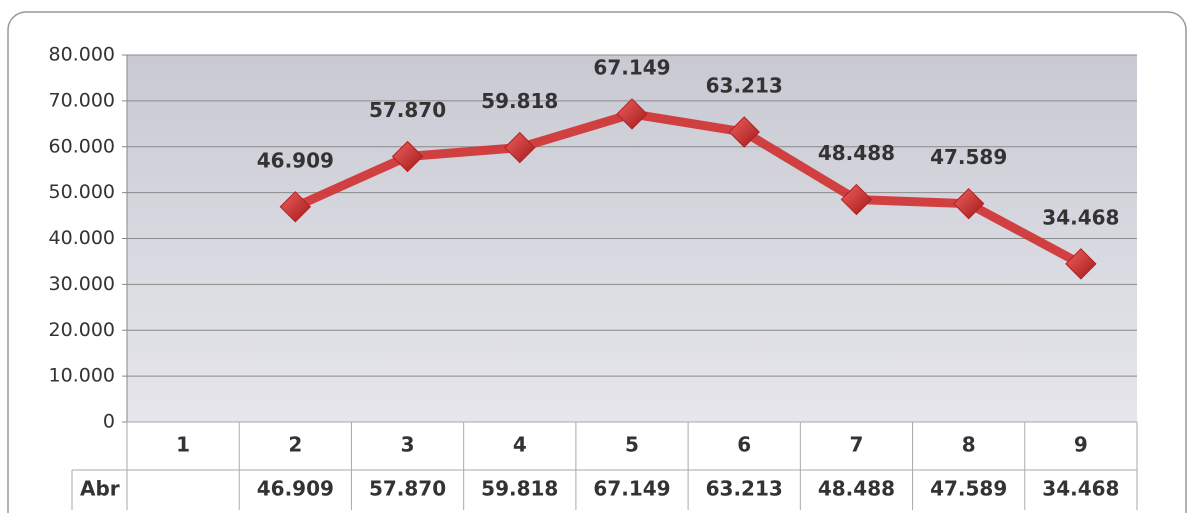 The width and height of the screenshot is (1192, 513). Describe the element at coordinates (519, 489) in the screenshot. I see `table-value: 59.818` at that location.